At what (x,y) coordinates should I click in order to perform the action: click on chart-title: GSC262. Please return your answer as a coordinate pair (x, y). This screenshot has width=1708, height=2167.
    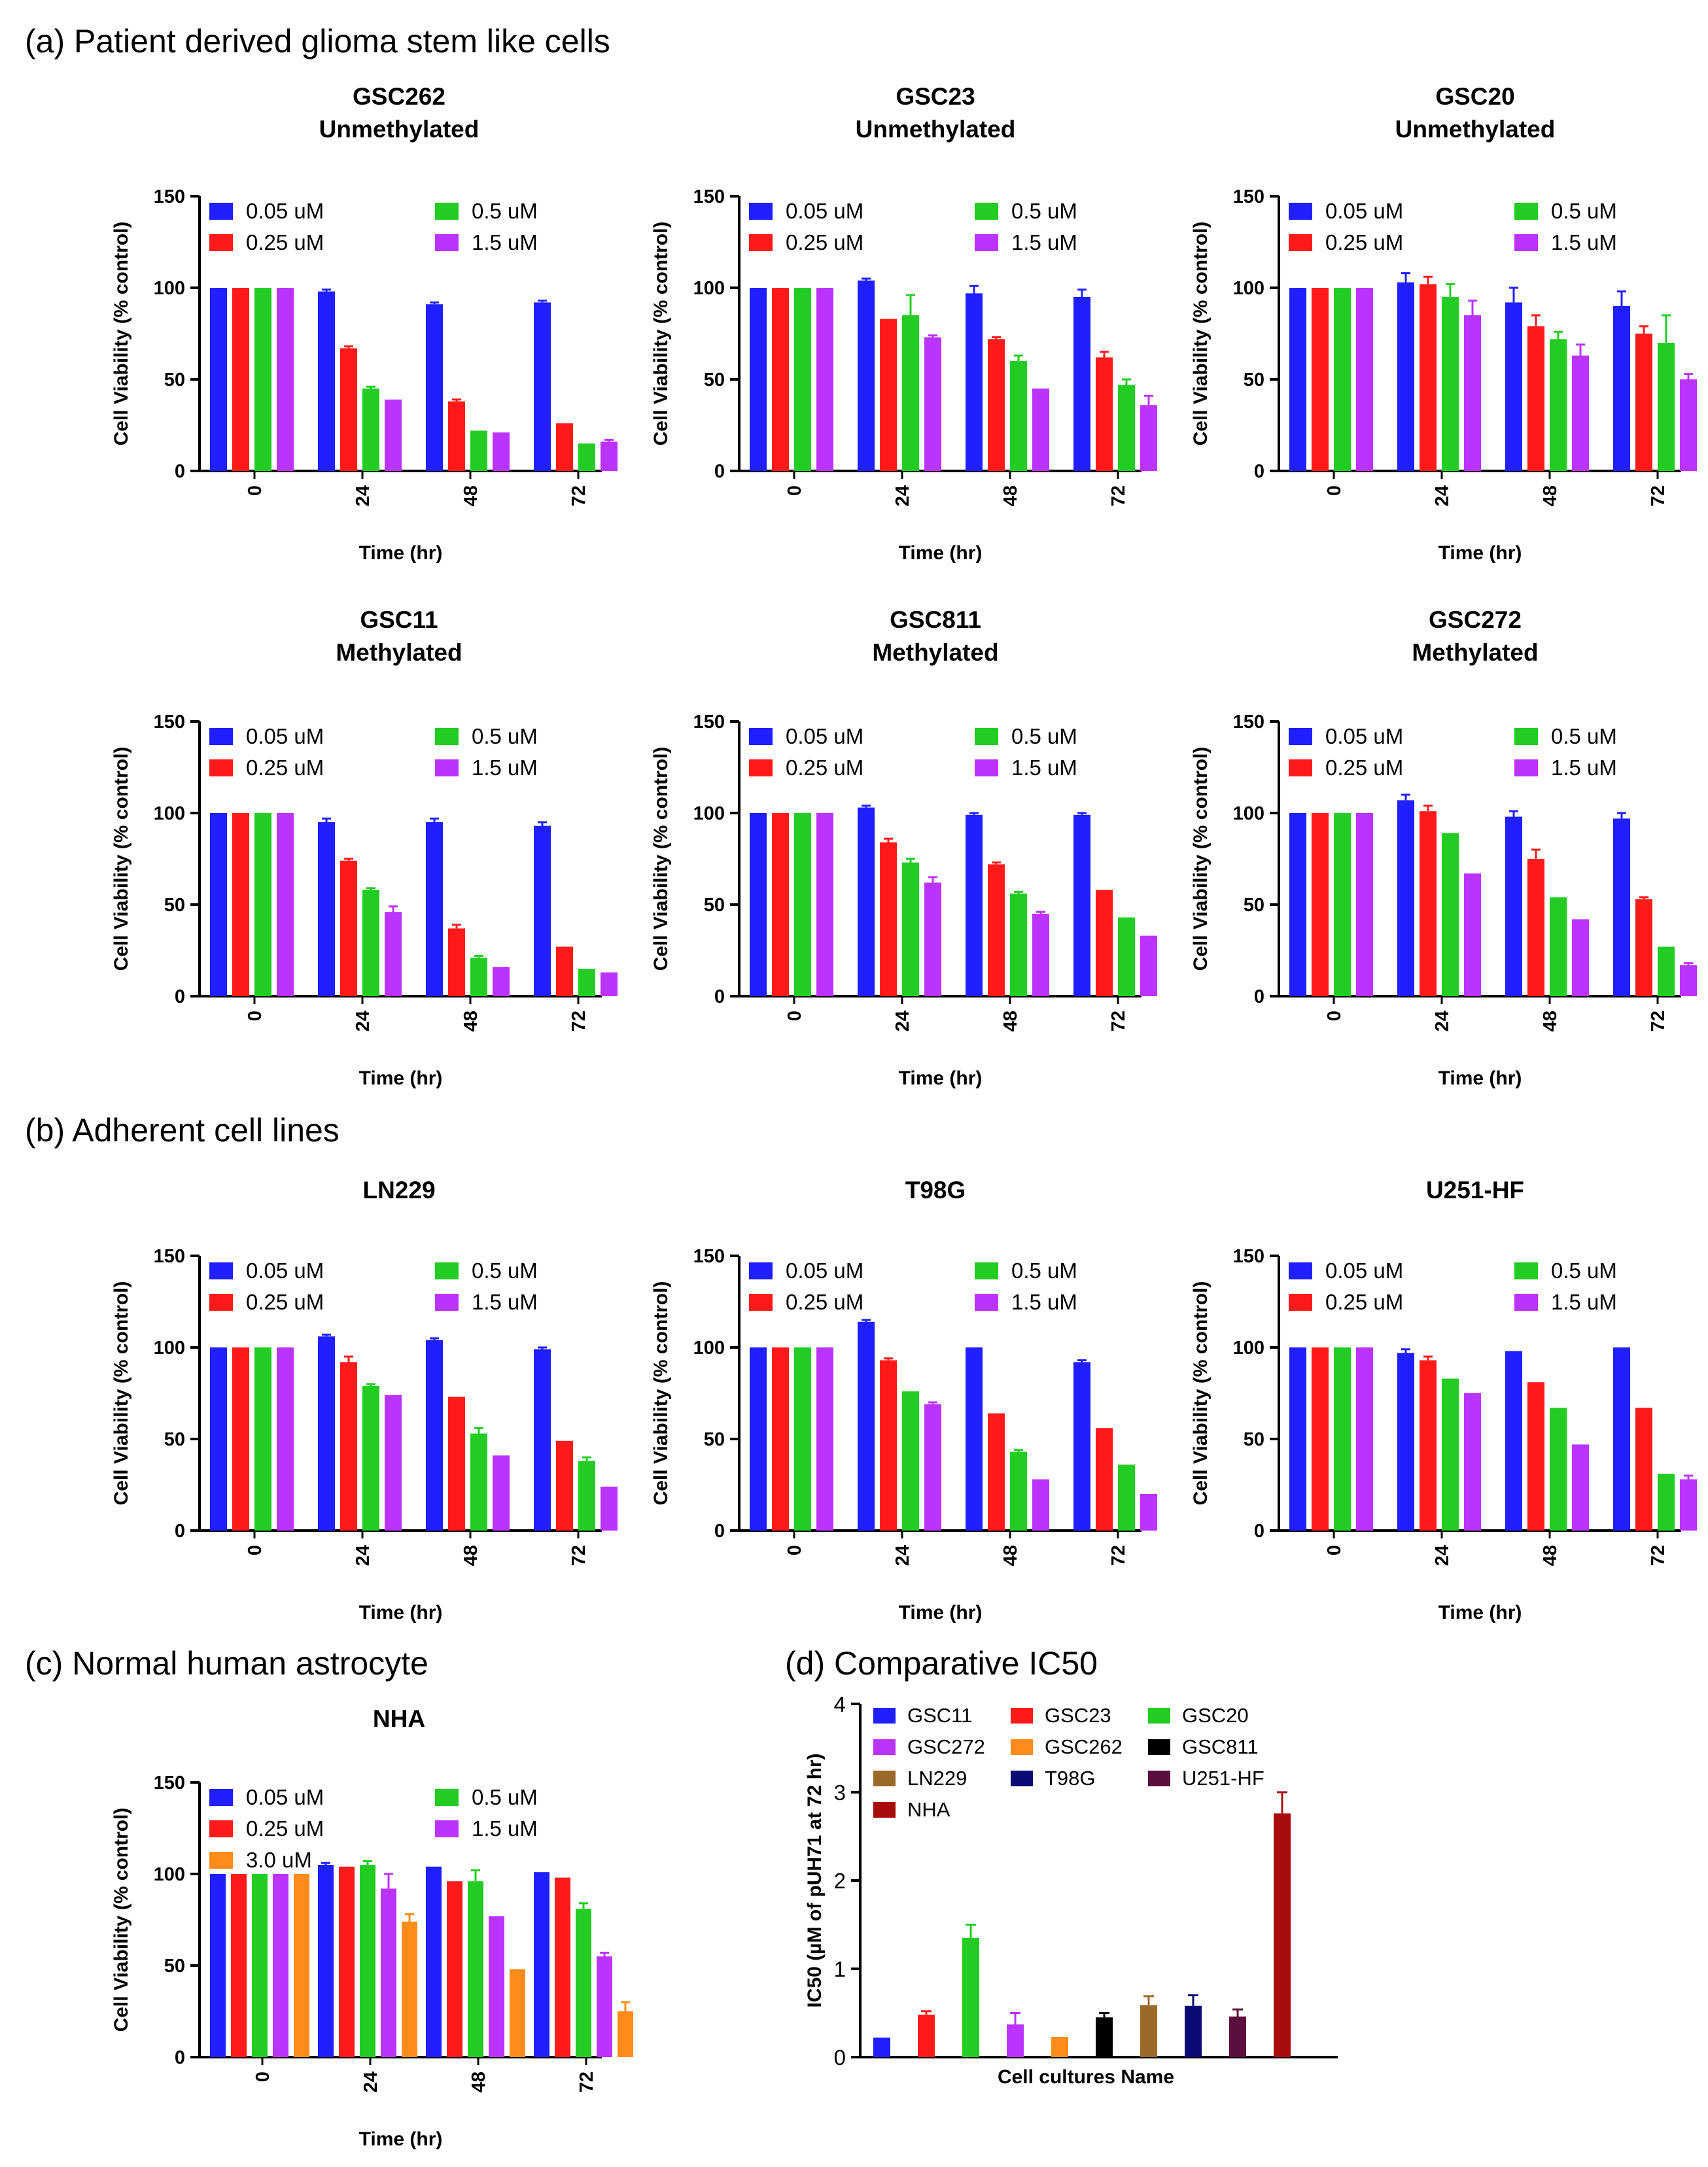
    Looking at the image, I should click on (399, 96).